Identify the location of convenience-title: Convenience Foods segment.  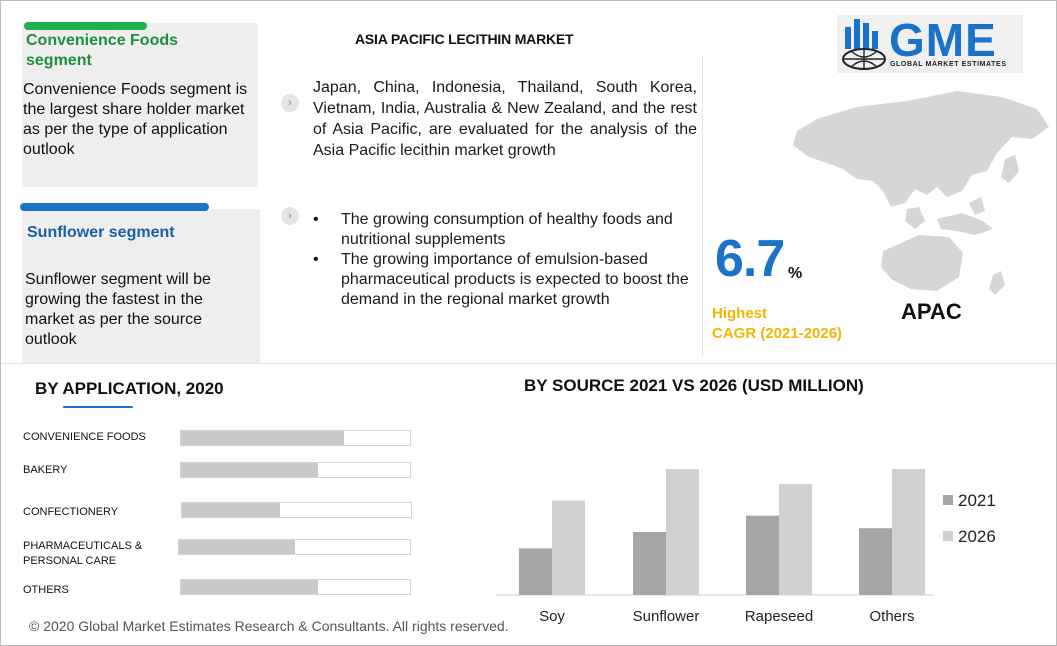
(102, 50).